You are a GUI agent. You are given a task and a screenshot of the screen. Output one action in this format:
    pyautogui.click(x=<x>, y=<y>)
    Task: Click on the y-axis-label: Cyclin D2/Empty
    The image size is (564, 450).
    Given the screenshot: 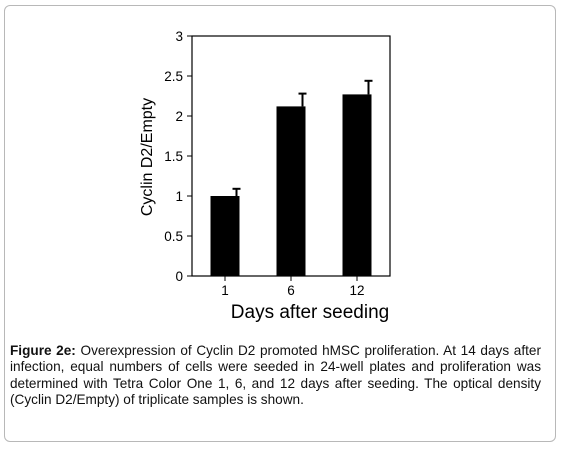 What is the action you would take?
    pyautogui.click(x=147, y=157)
    